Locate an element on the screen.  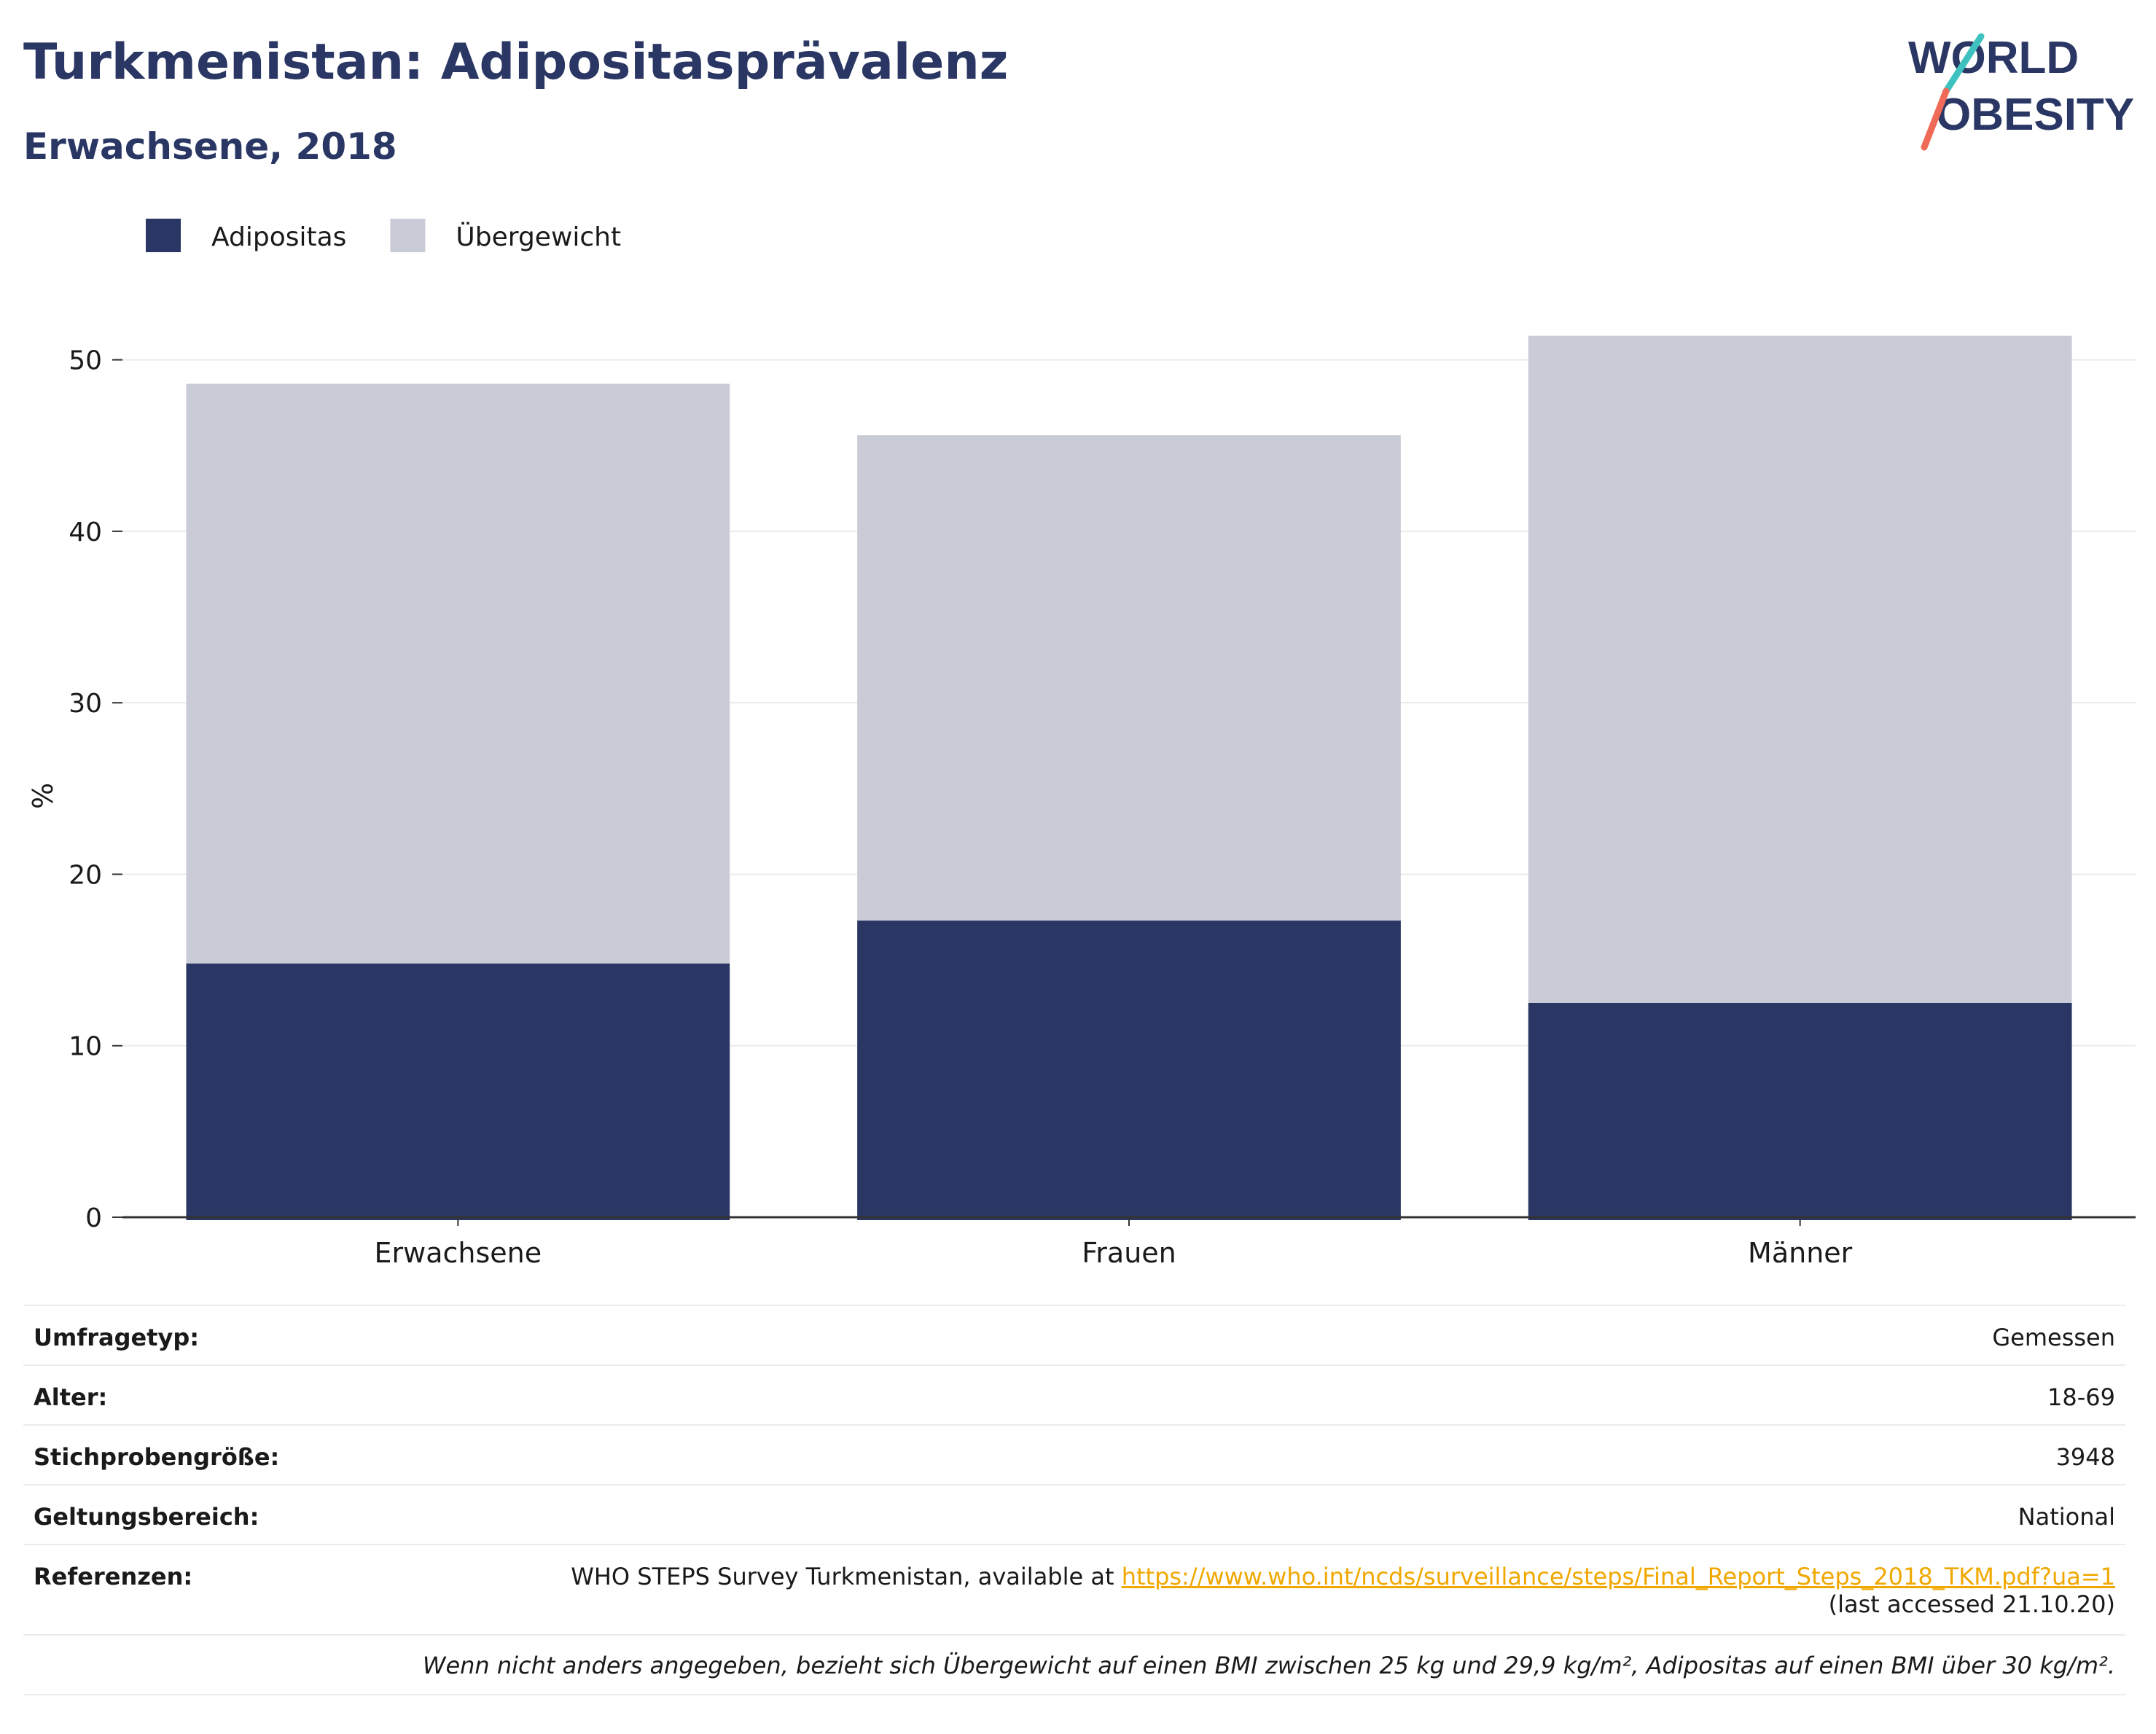
y-tick-label: 30 is located at coordinates (86, 704).